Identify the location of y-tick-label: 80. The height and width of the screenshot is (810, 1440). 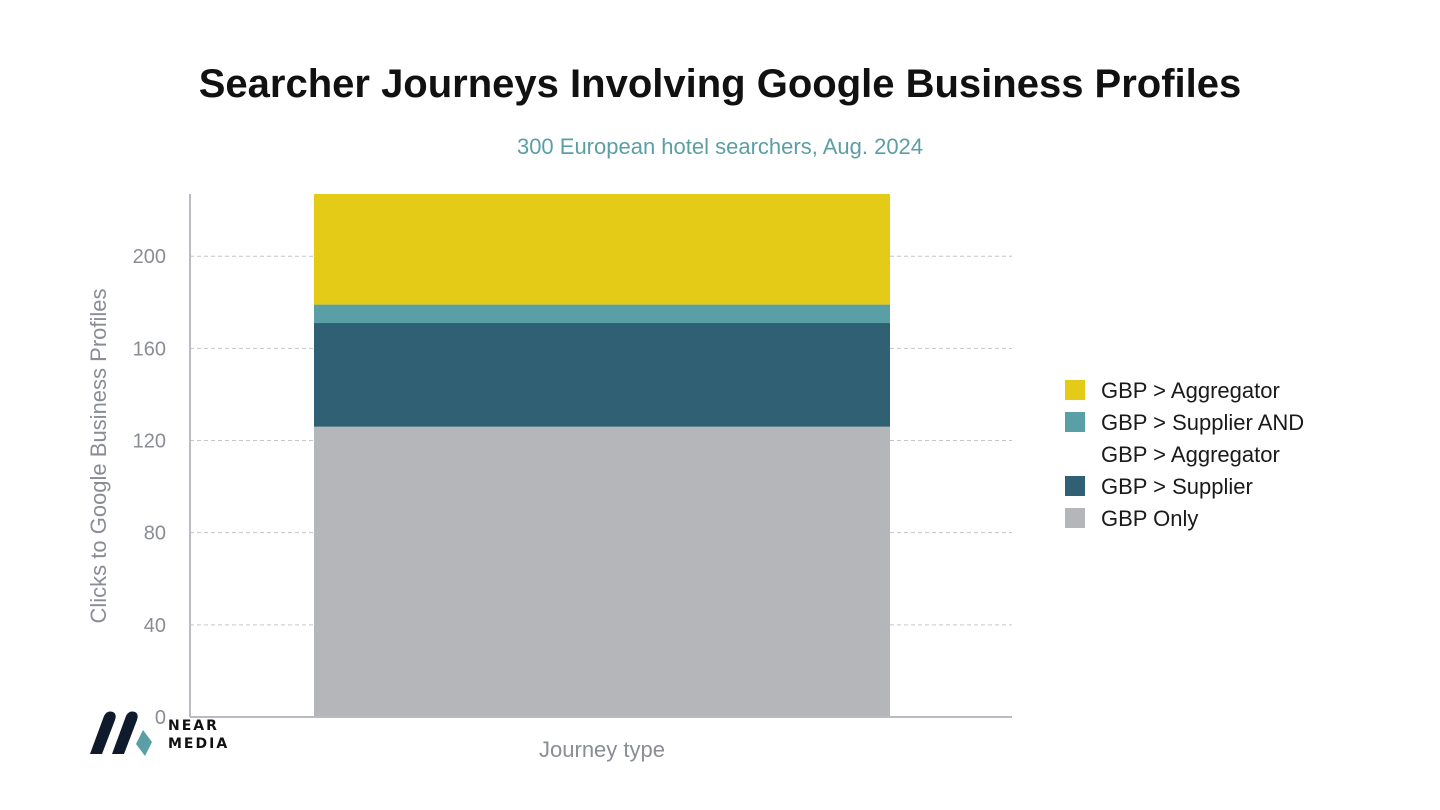
(155, 534).